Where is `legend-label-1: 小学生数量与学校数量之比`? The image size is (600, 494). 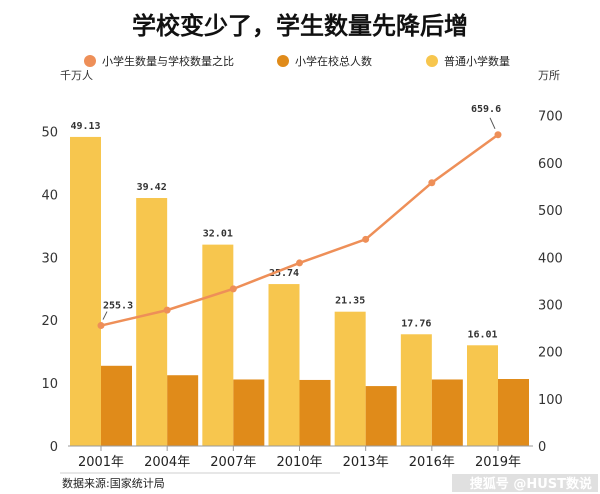
legend-label-1: 小学生数量与学校数量之比 is located at coordinates (168, 61).